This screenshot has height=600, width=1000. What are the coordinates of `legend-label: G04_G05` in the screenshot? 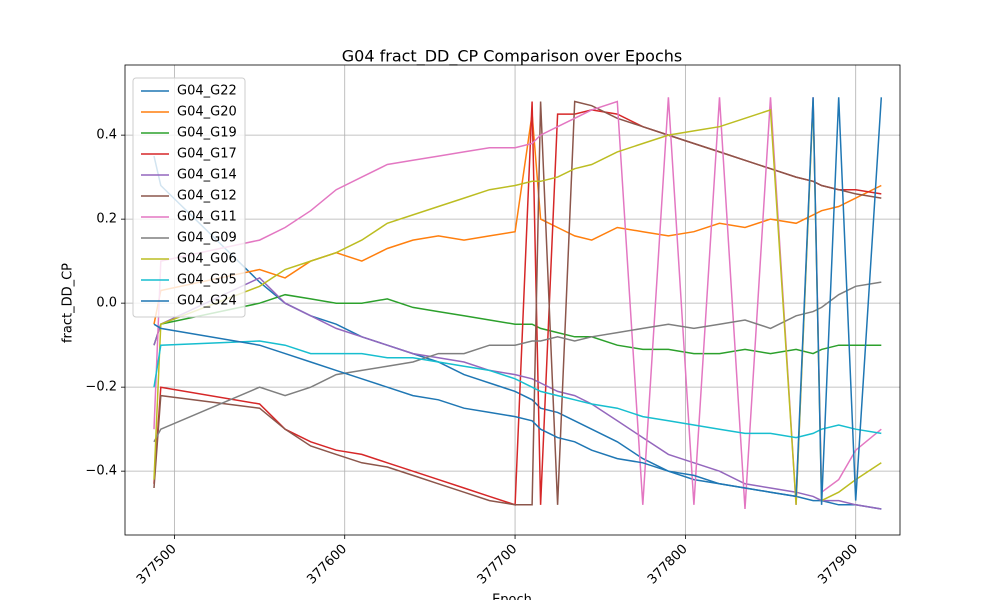 It's located at (207, 280).